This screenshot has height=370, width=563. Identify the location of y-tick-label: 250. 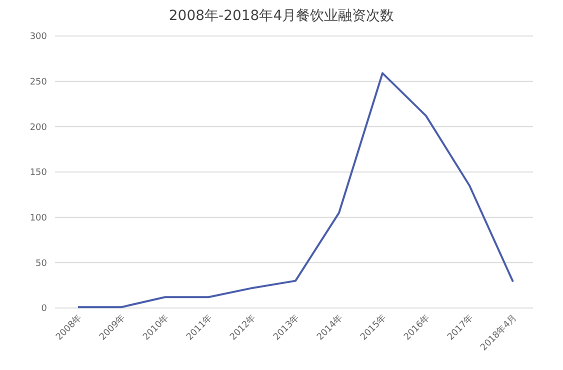
(39, 82).